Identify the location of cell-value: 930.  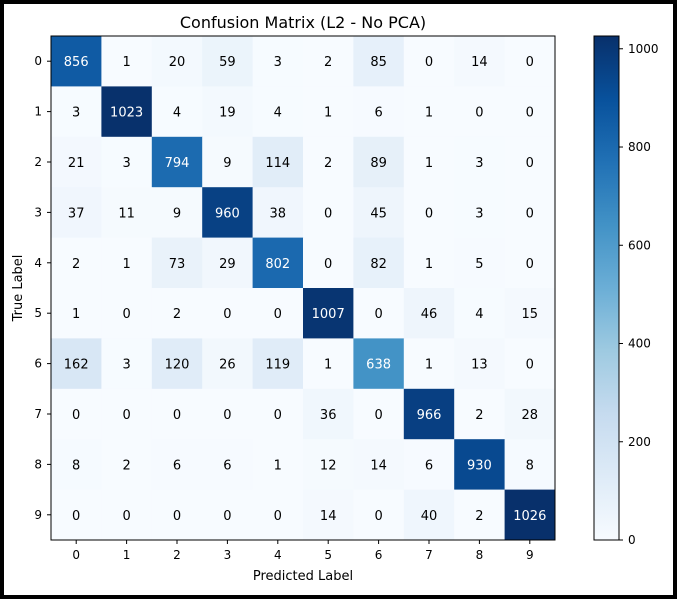
(479, 465).